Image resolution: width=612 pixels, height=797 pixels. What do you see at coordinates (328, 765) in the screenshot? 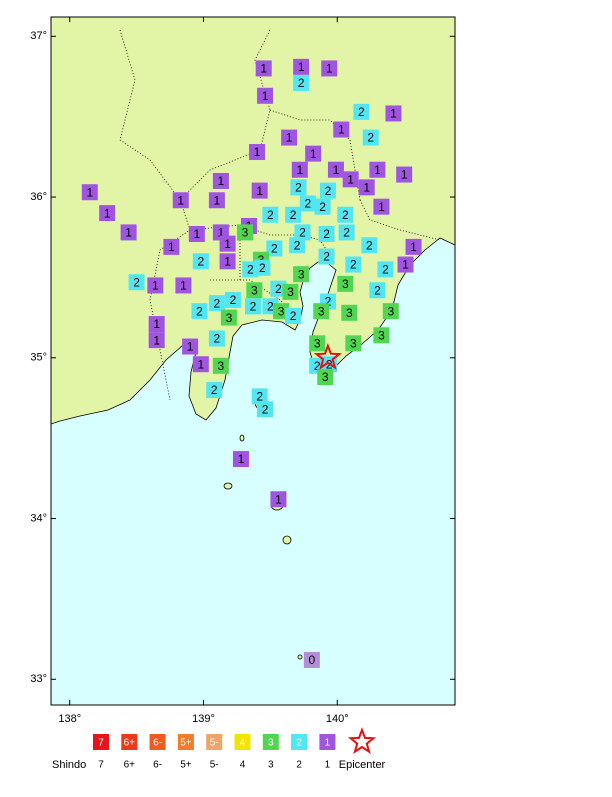
I see `legend-level-label: 1` at bounding box center [328, 765].